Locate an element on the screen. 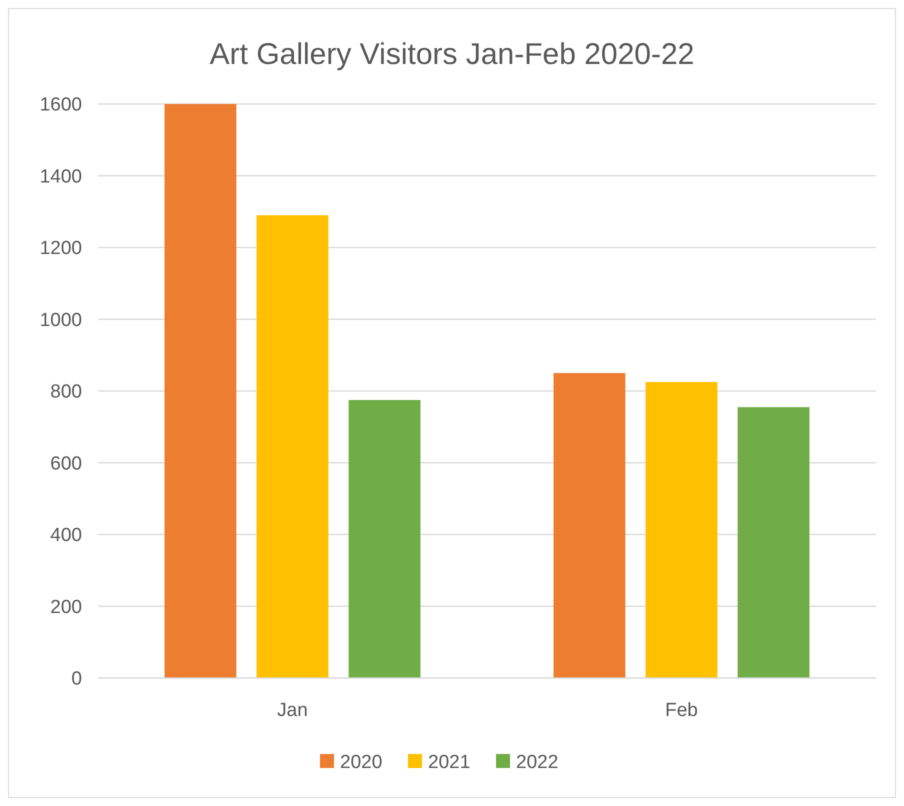  y-tick-label: 200 is located at coordinates (66, 607).